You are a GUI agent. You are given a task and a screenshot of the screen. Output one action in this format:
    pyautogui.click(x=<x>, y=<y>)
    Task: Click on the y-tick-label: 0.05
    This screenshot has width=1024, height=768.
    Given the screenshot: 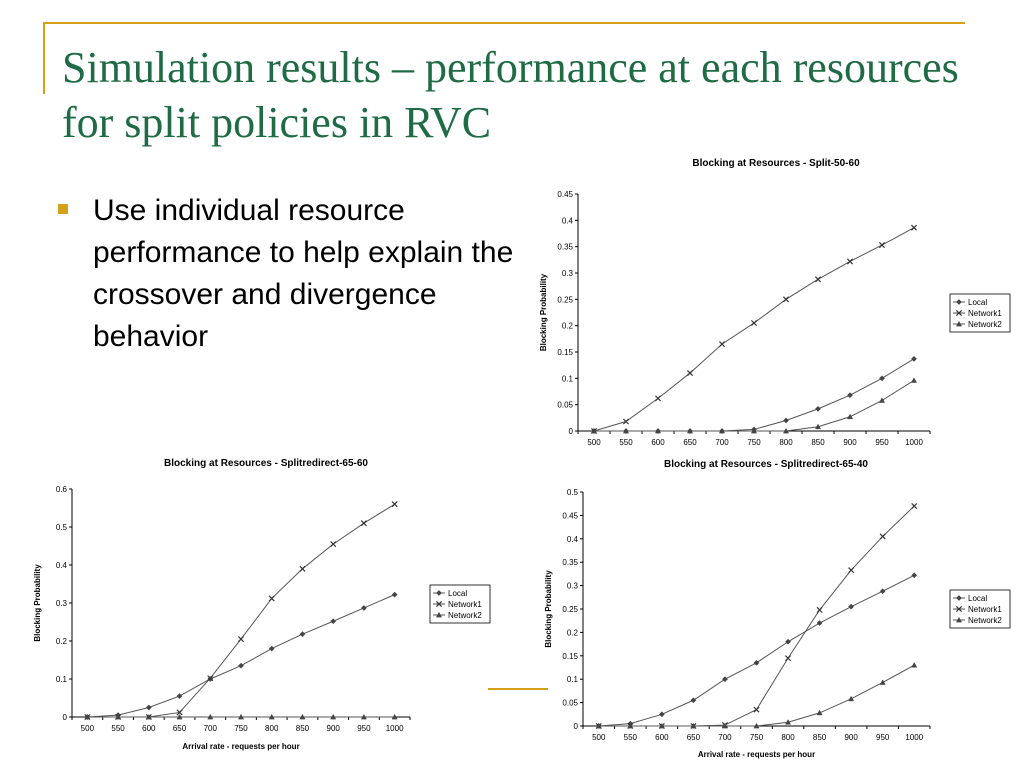 What is the action you would take?
    pyautogui.click(x=570, y=703)
    